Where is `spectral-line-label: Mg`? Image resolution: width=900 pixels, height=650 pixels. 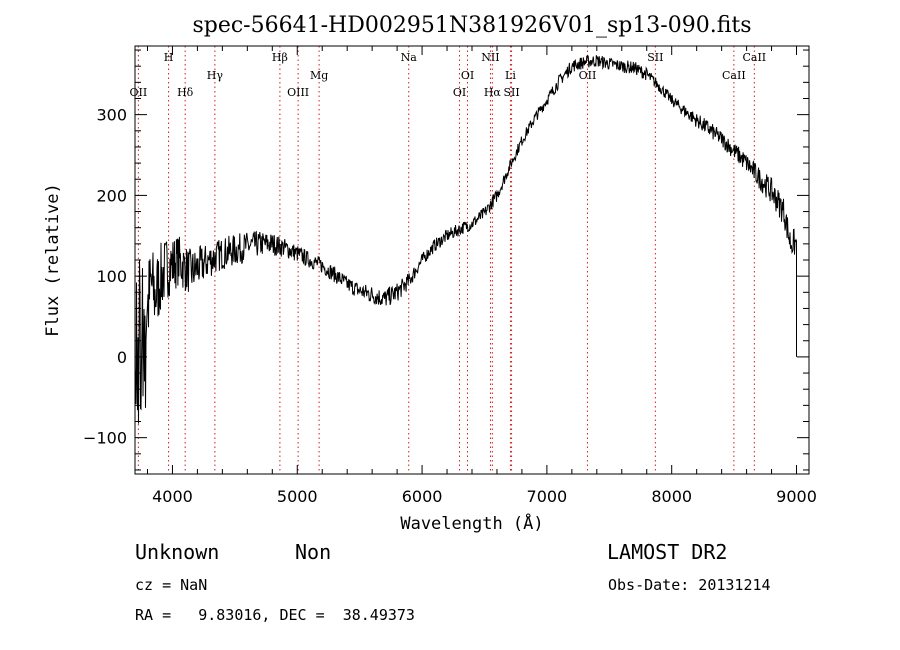 spectral-line-label: Mg is located at coordinates (319, 75).